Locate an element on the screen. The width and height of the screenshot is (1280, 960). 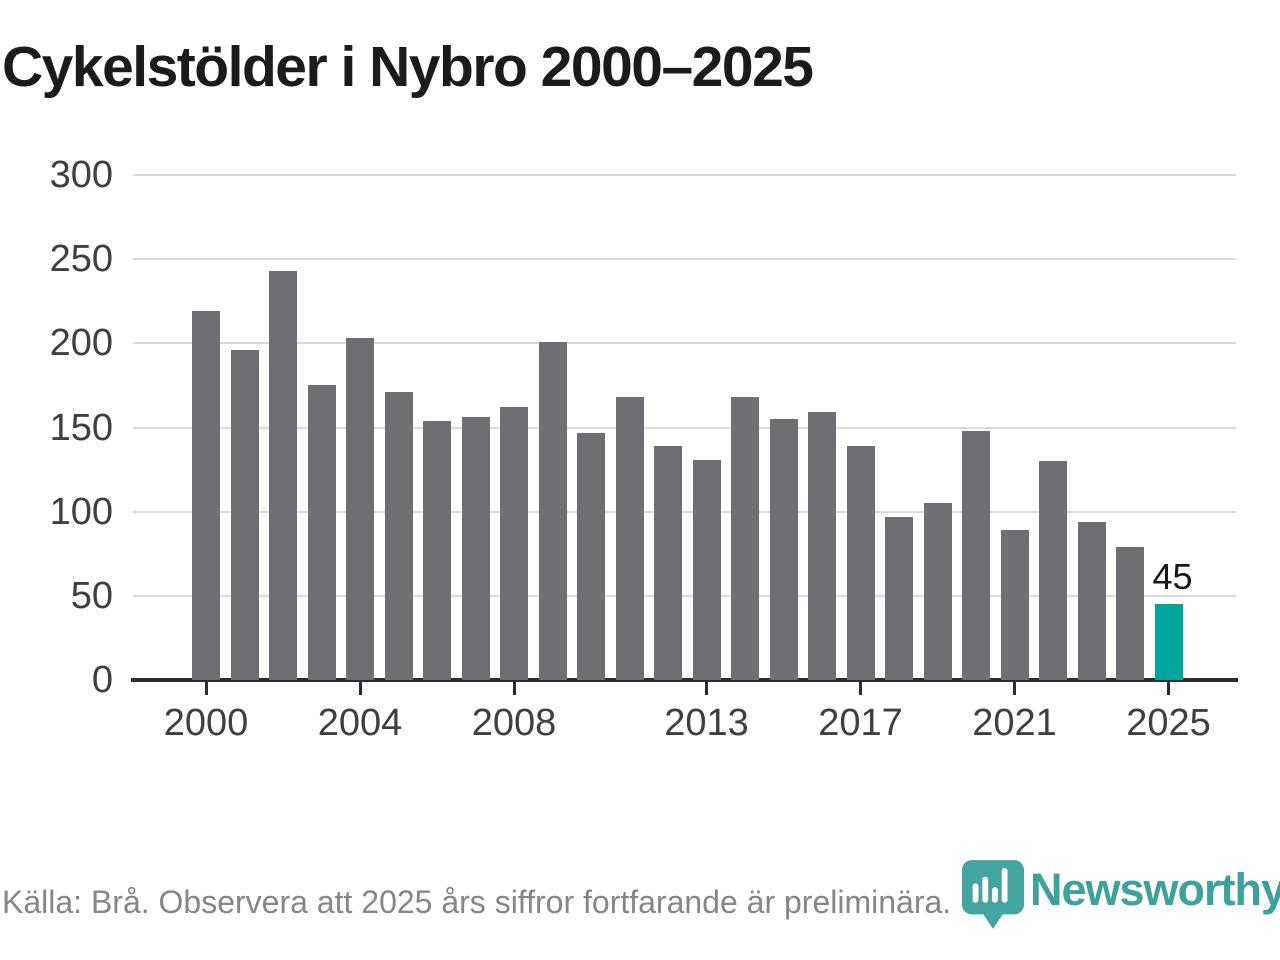
y-axis-label-200: 200 is located at coordinates (81, 343).